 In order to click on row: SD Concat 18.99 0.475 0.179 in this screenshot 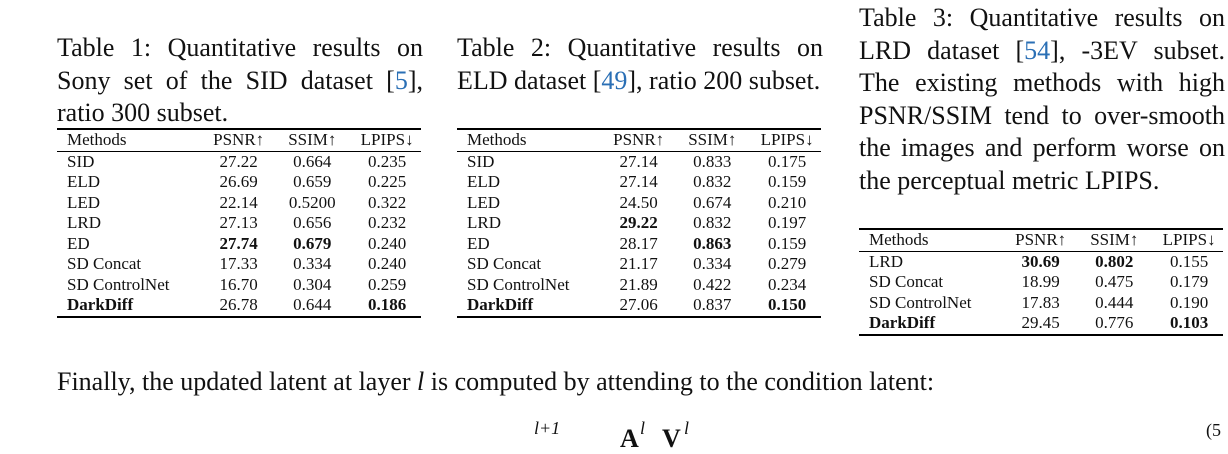, I will do `click(1041, 282)`.